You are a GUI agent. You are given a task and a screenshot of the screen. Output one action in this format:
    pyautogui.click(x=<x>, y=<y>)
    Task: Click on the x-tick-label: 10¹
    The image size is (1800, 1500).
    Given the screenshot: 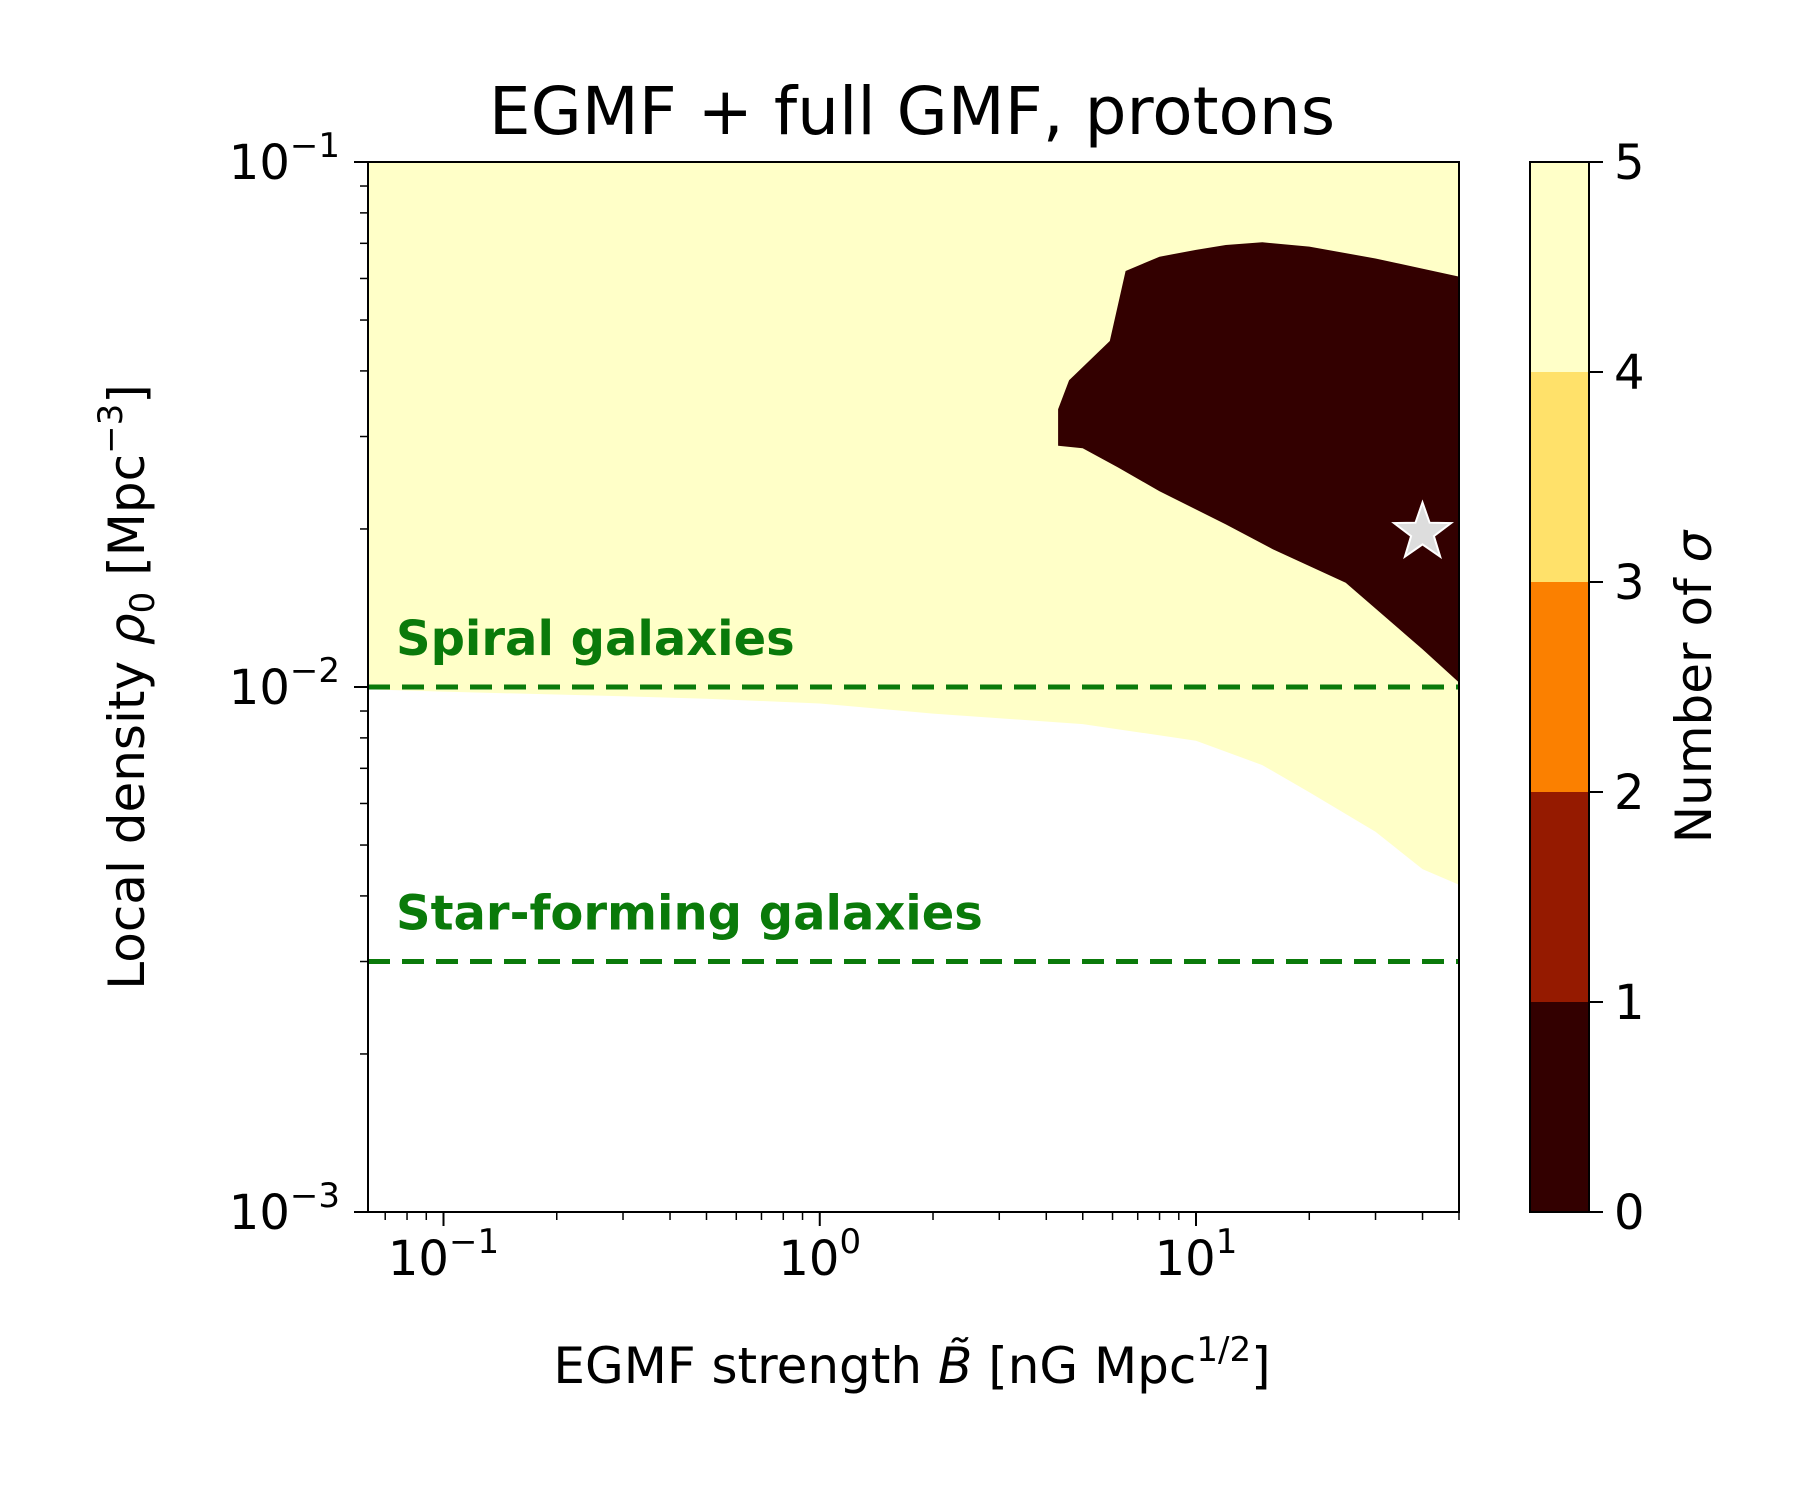 What is the action you would take?
    pyautogui.click(x=1196, y=1254)
    